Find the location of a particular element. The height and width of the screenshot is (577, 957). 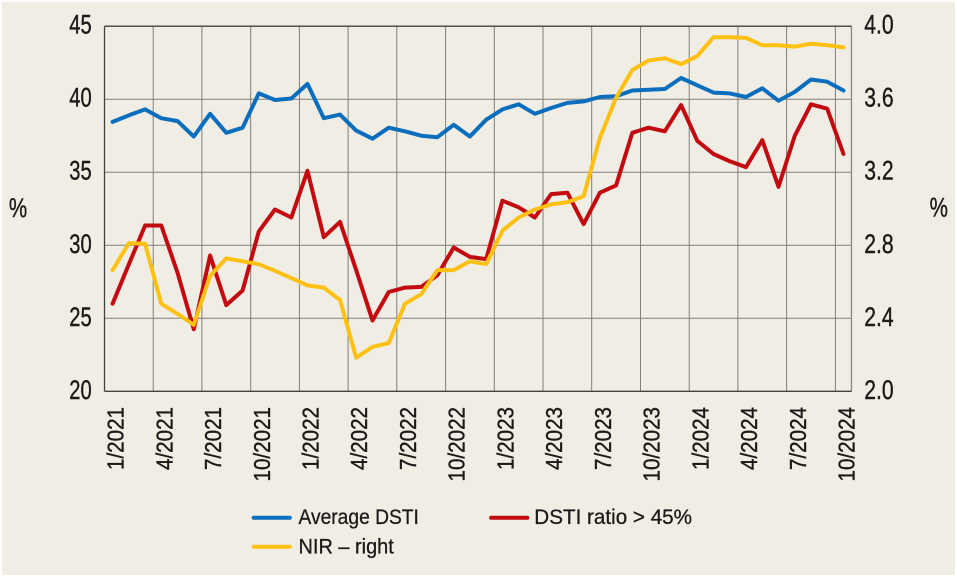

svg-text: NIR – right is located at coordinates (346, 546).